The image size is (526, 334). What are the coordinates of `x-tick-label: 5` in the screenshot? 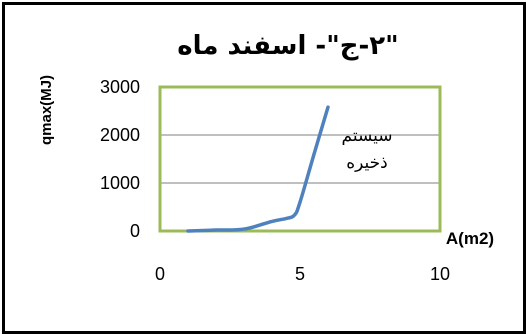 It's located at (300, 274).